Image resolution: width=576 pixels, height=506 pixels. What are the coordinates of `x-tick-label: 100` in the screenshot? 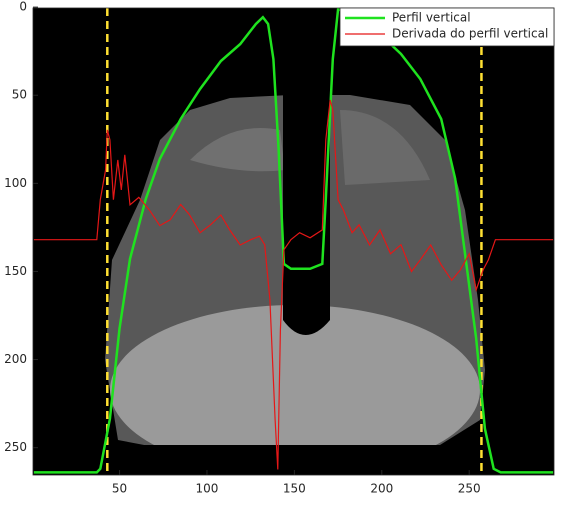 It's located at (207, 489).